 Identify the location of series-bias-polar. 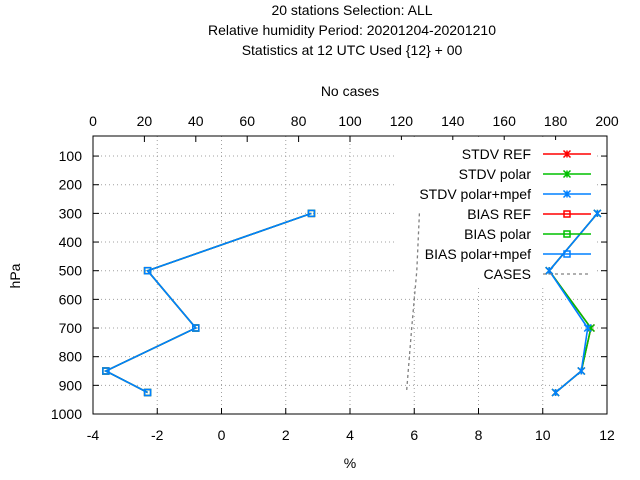
(209, 303).